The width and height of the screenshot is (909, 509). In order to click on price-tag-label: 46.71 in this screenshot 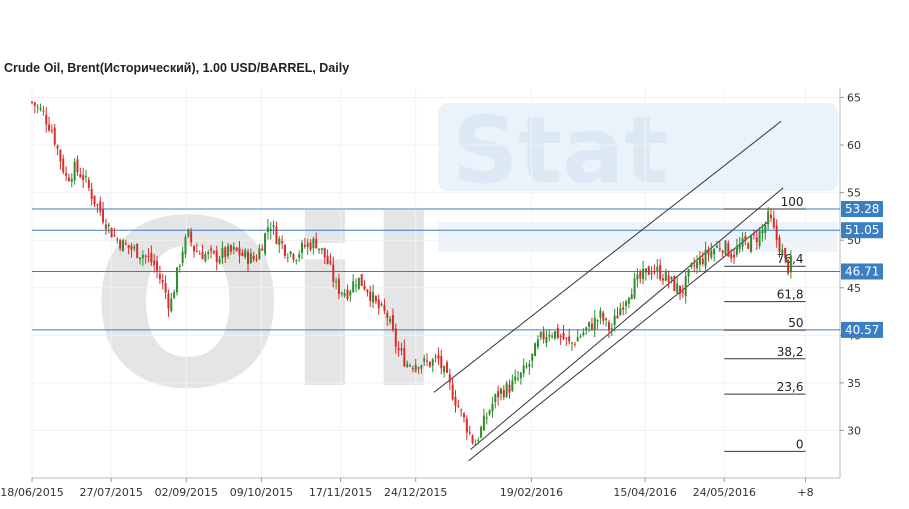, I will do `click(862, 271)`.